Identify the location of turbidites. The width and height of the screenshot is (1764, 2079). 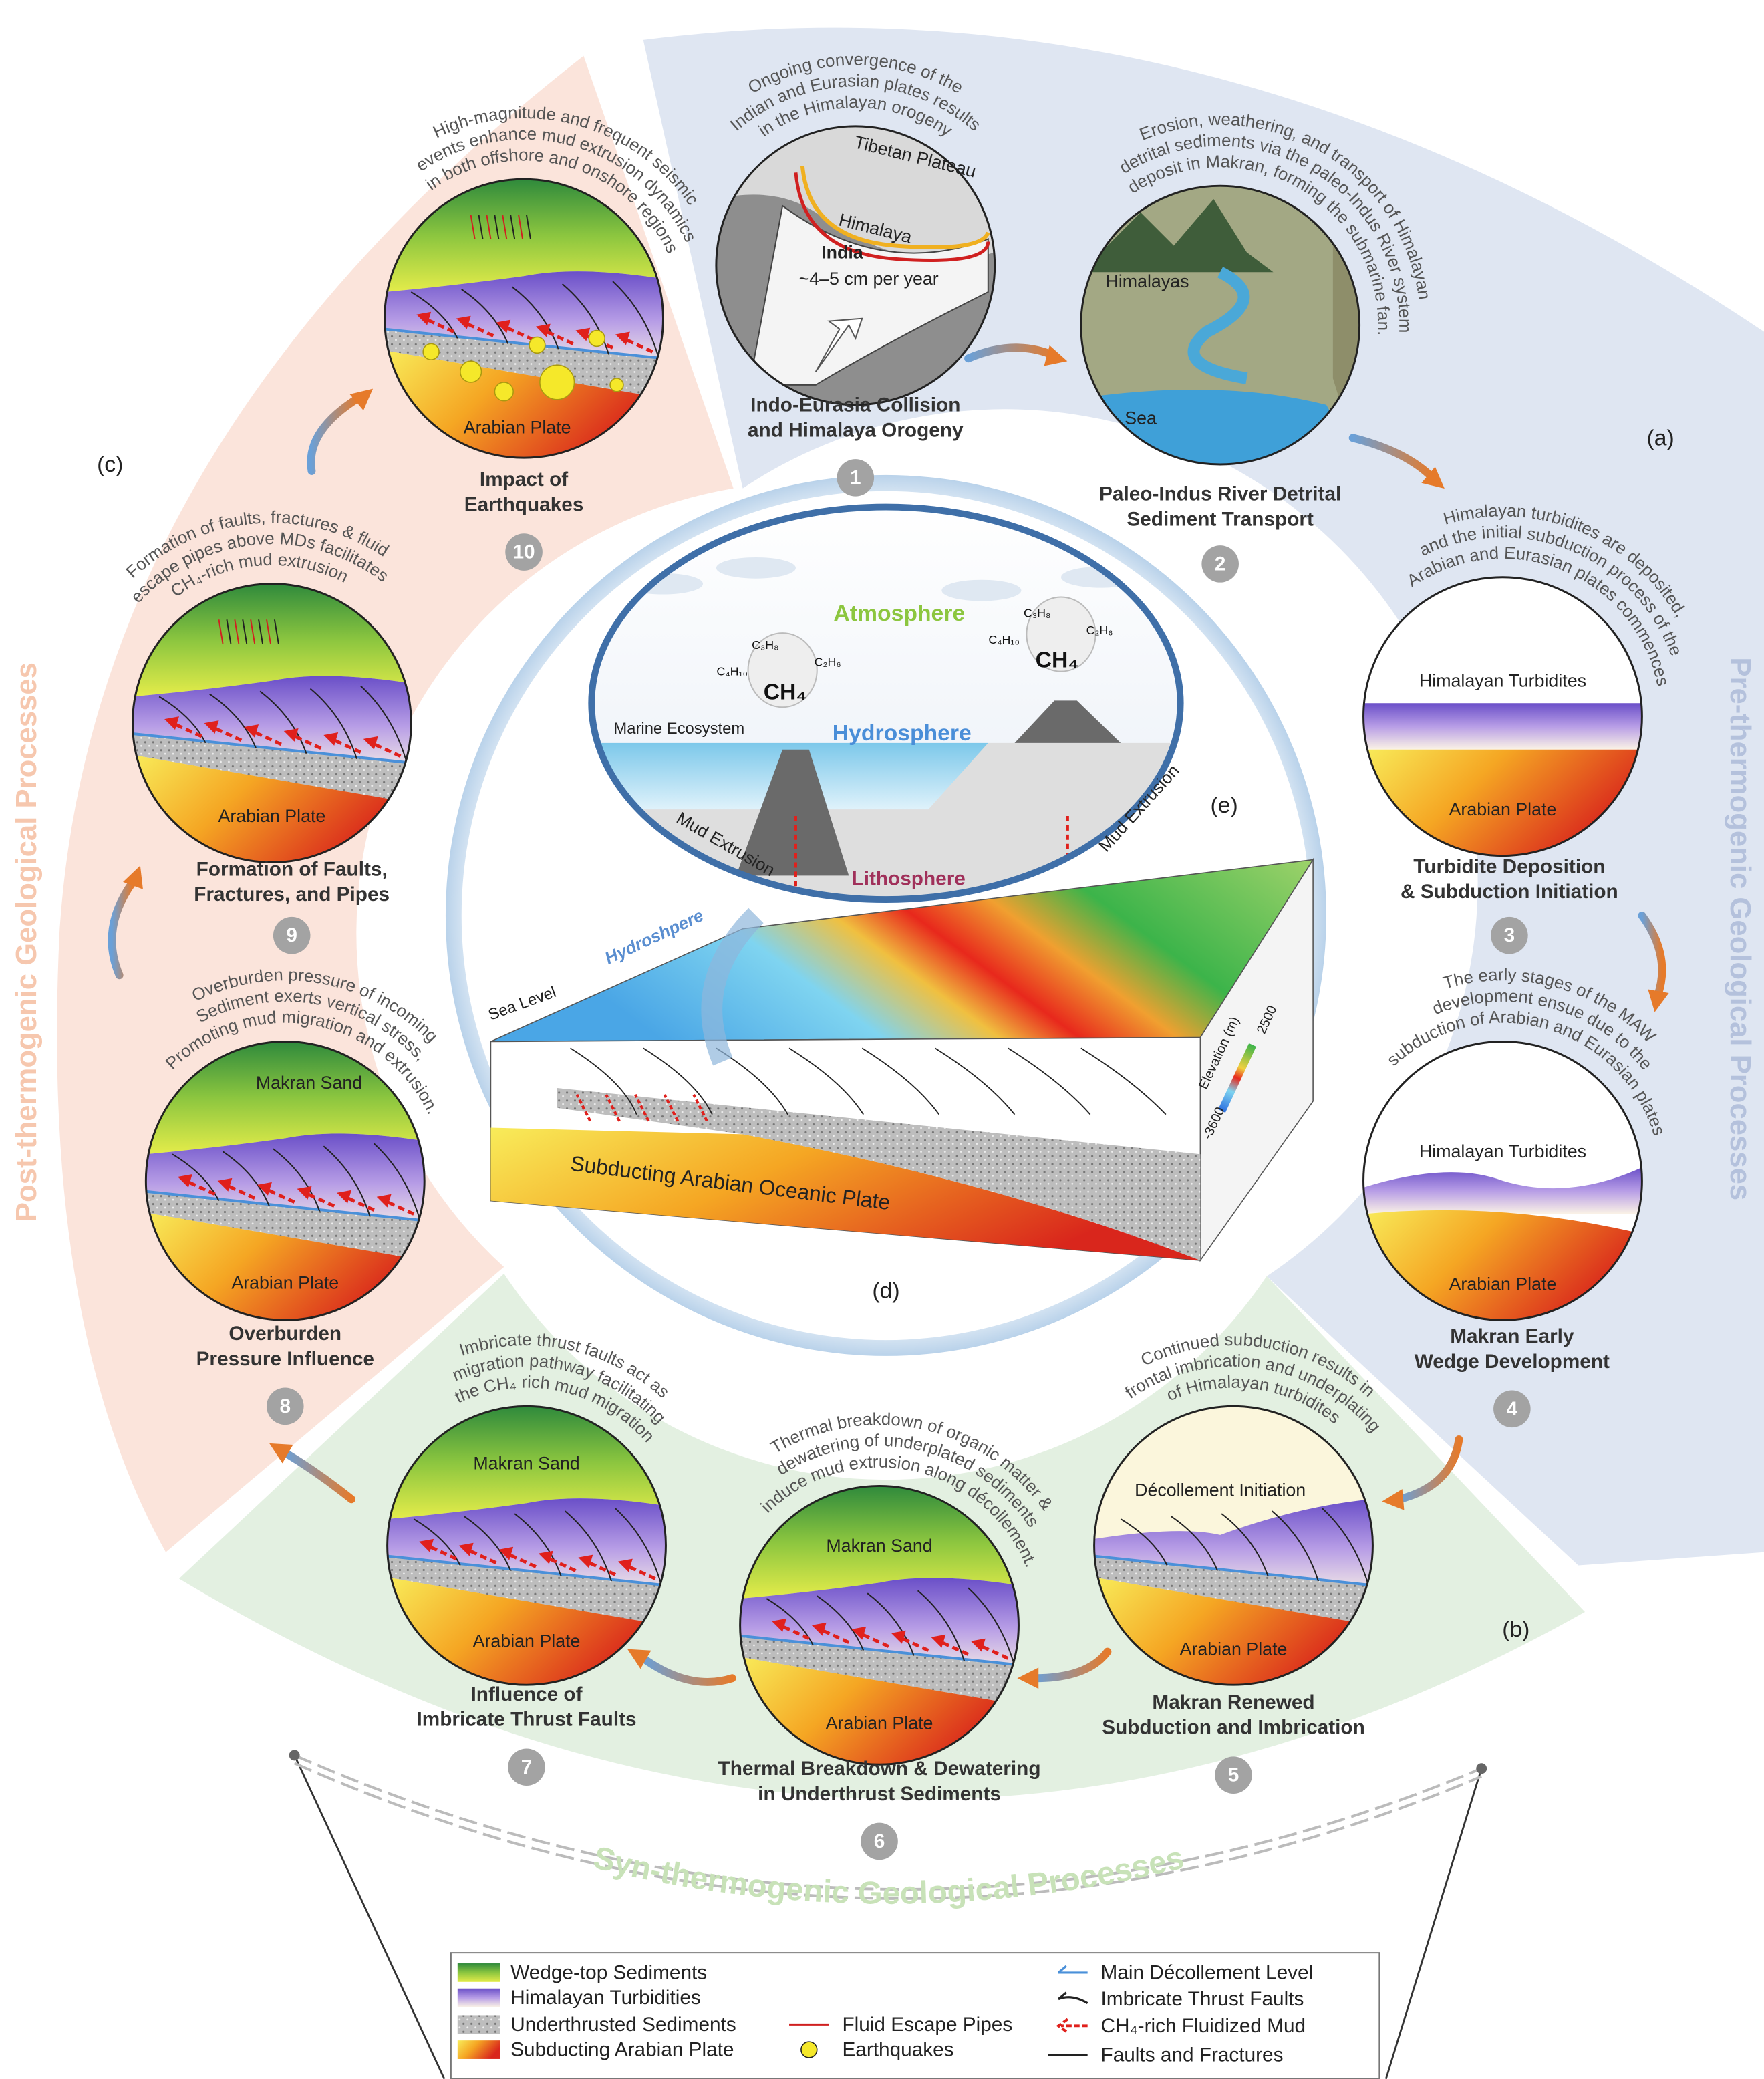
(1503, 1190).